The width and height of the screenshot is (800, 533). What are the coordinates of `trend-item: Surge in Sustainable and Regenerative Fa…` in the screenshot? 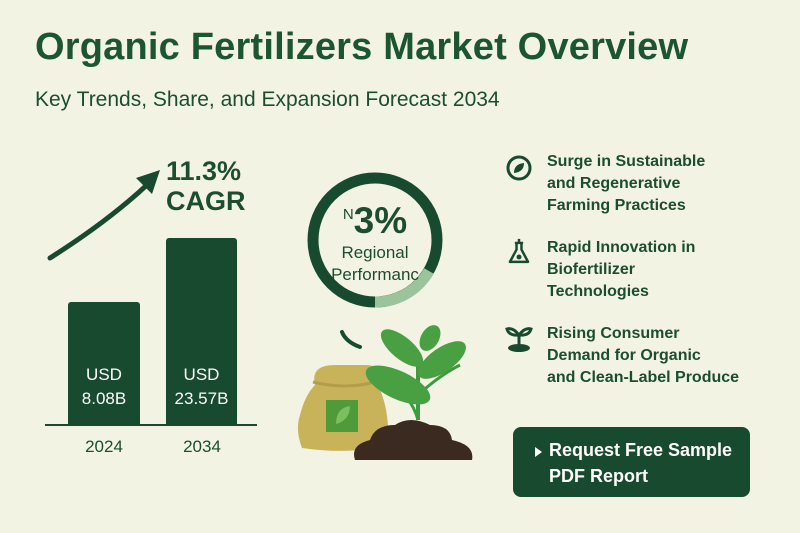 It's located at (626, 184).